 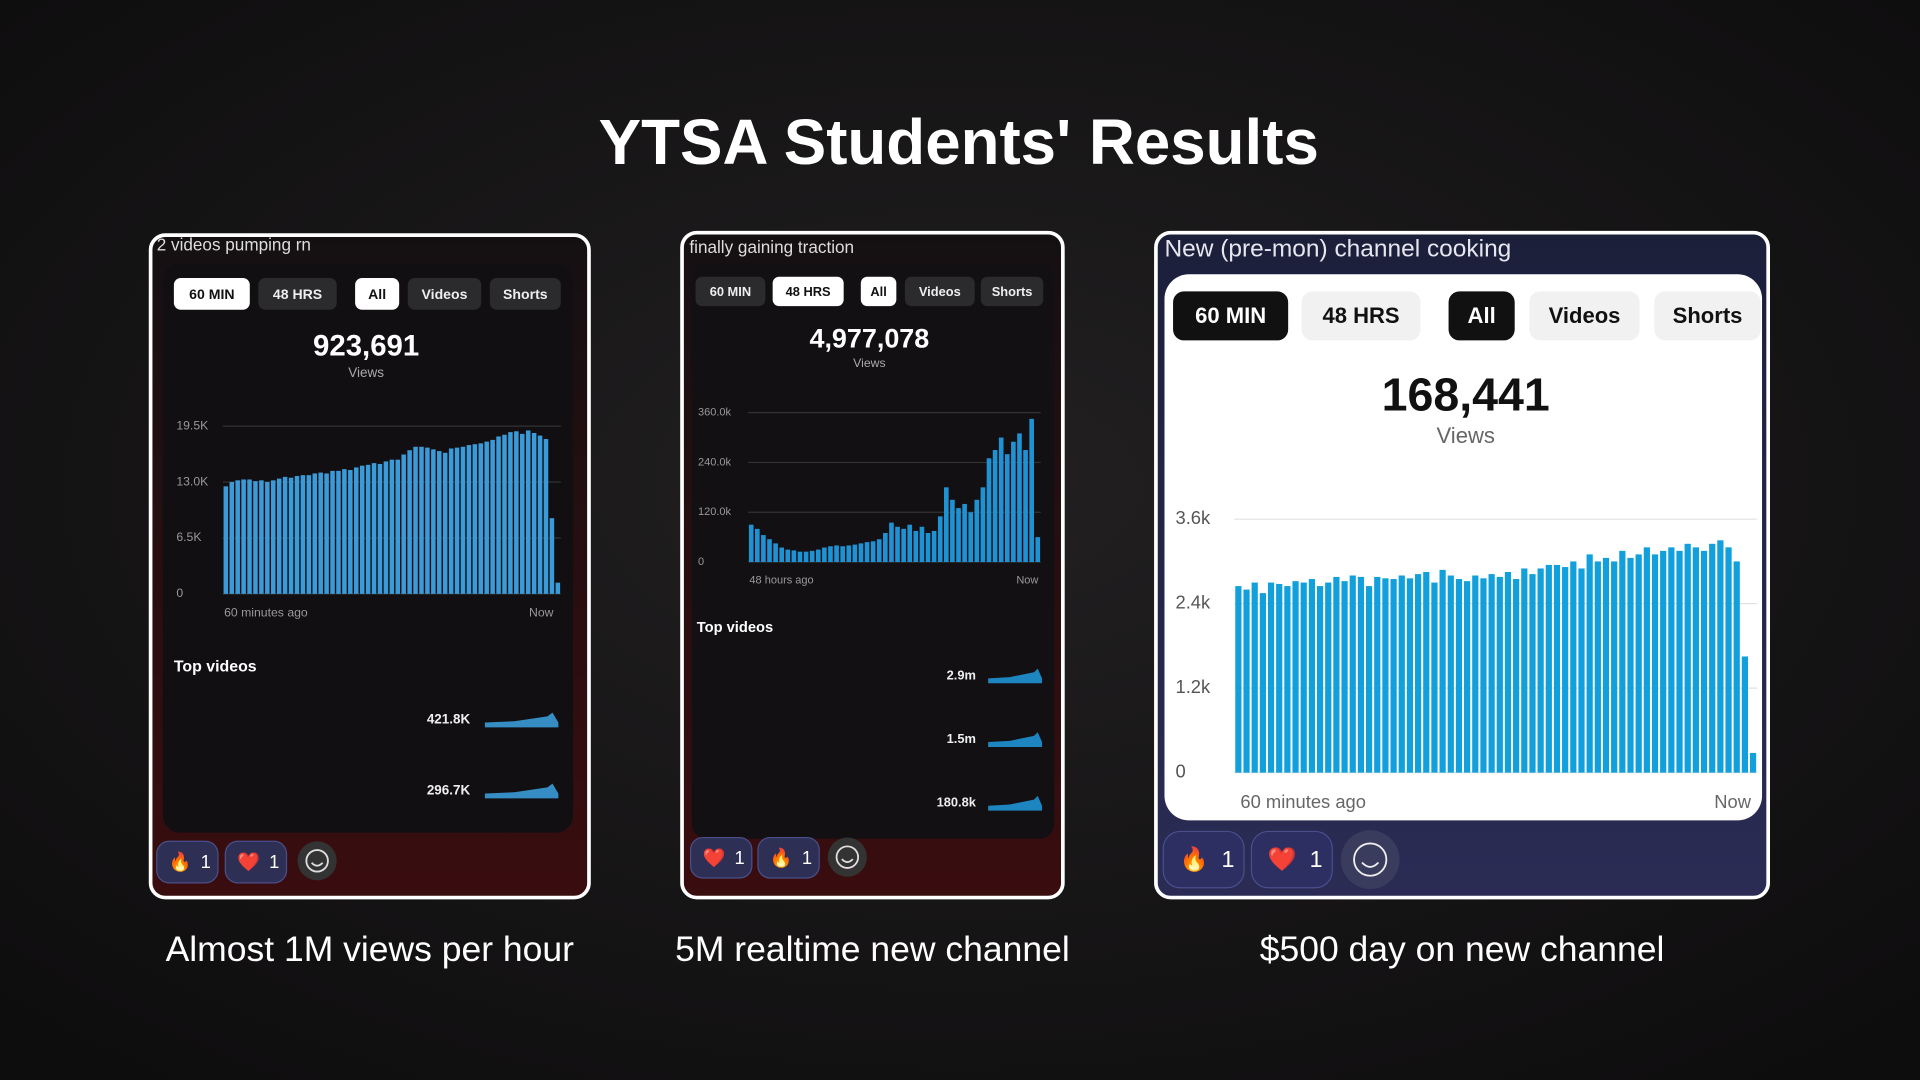 What do you see at coordinates (1370, 864) in the screenshot?
I see `smiley-mouth` at bounding box center [1370, 864].